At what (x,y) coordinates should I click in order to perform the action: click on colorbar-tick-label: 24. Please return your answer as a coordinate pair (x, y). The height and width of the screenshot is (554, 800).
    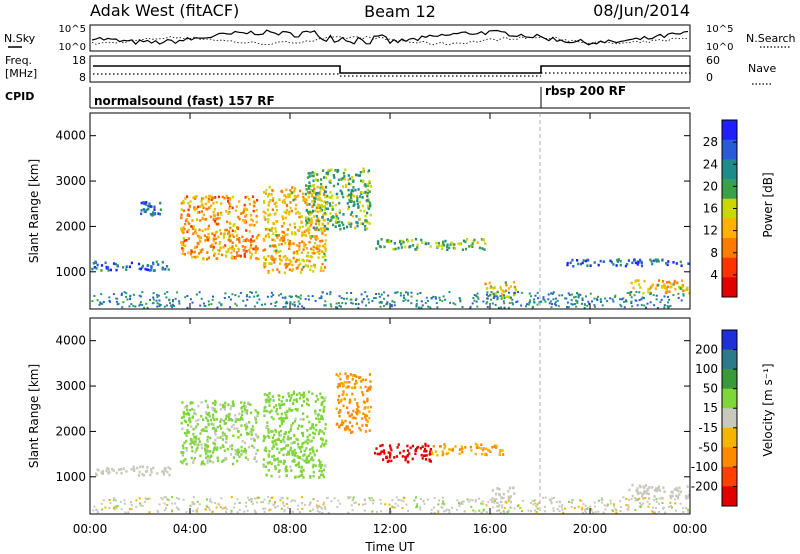
    Looking at the image, I should click on (710, 164).